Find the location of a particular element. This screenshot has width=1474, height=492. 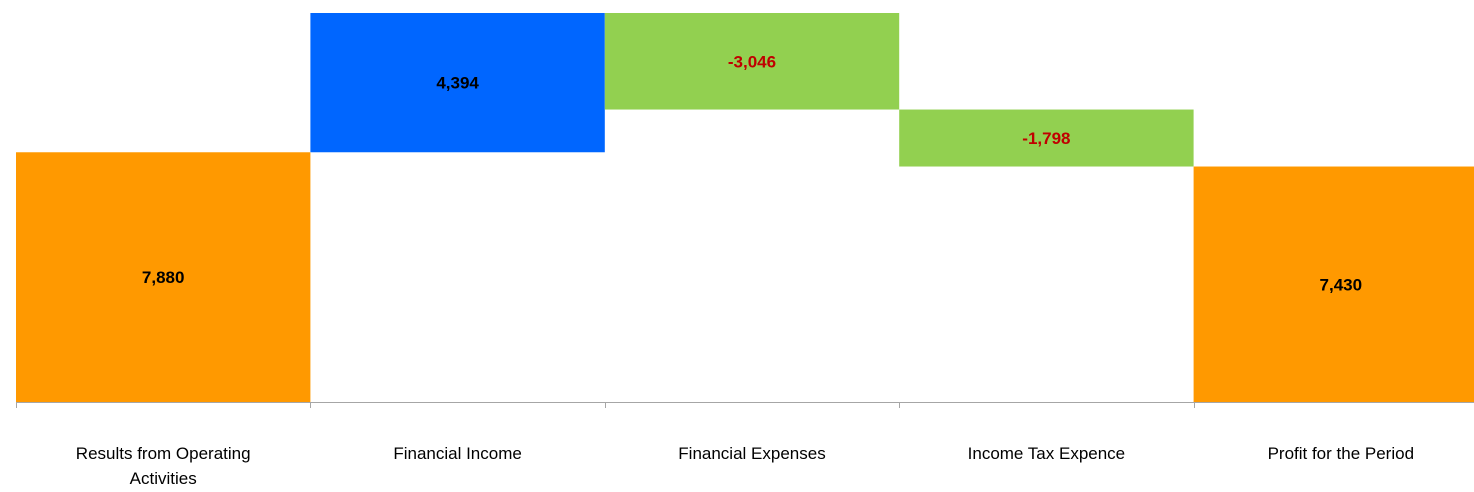

data-label-4: 7,430 is located at coordinates (1341, 284).